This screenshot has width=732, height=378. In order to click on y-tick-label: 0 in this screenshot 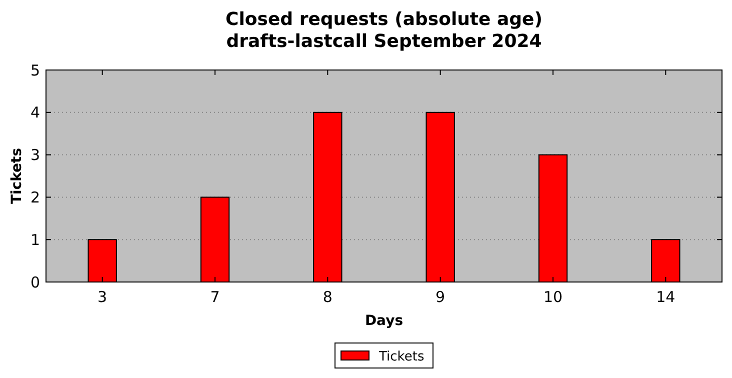, I will do `click(35, 282)`.